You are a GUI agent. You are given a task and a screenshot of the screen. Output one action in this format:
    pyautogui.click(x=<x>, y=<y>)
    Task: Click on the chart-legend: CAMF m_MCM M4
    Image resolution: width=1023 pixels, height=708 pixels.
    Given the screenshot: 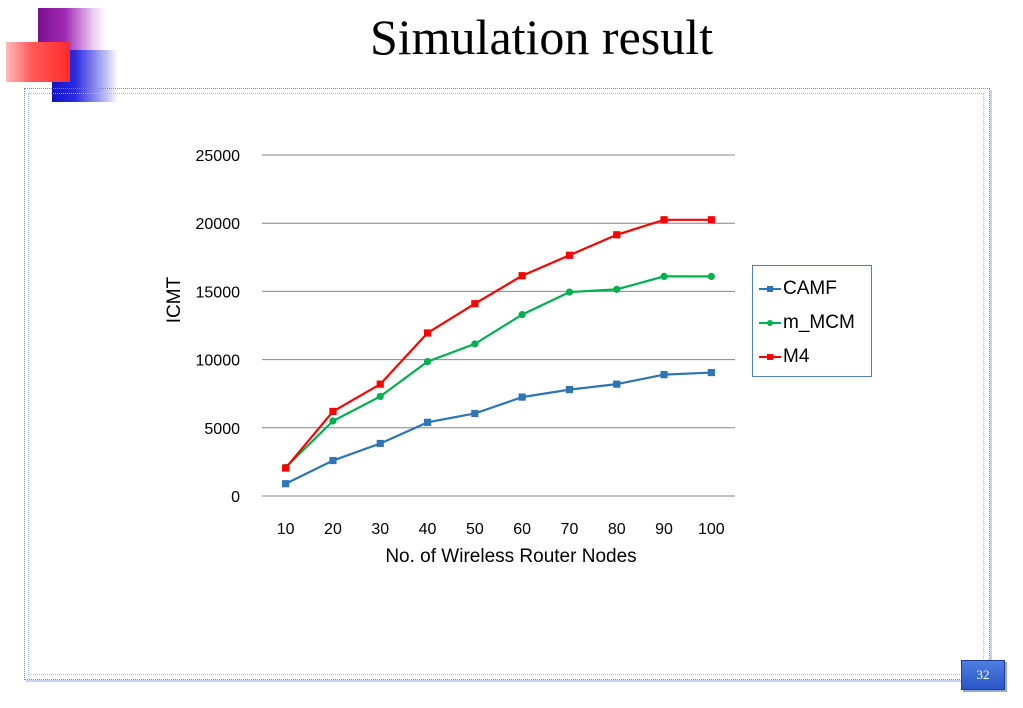 What is the action you would take?
    pyautogui.click(x=812, y=321)
    